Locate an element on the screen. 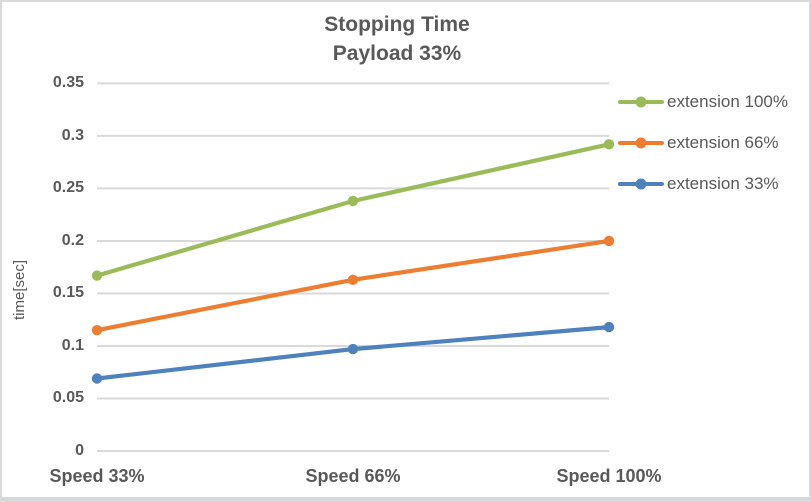 This screenshot has width=811, height=502. y-tick-label-0: 0 is located at coordinates (79, 450).